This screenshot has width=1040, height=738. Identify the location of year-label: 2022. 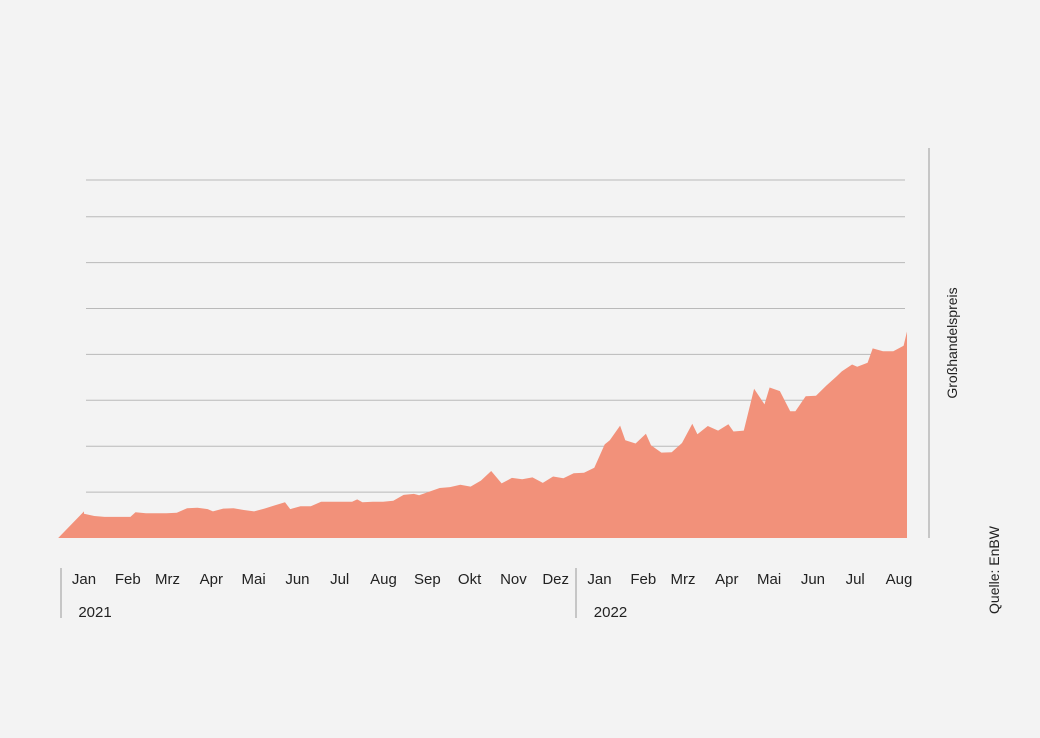
(610, 612).